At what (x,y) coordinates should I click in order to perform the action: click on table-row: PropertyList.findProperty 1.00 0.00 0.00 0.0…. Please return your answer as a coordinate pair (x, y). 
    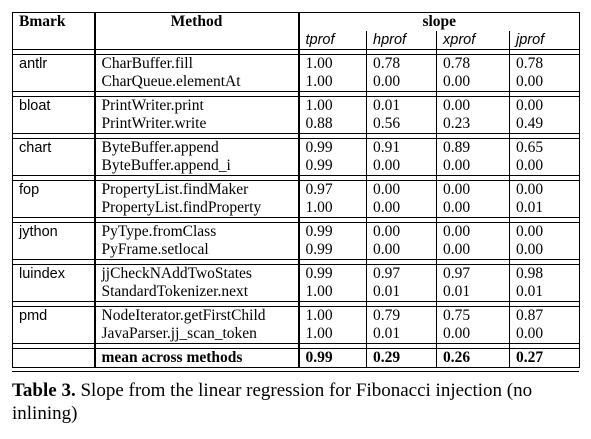
    Looking at the image, I should click on (296, 208).